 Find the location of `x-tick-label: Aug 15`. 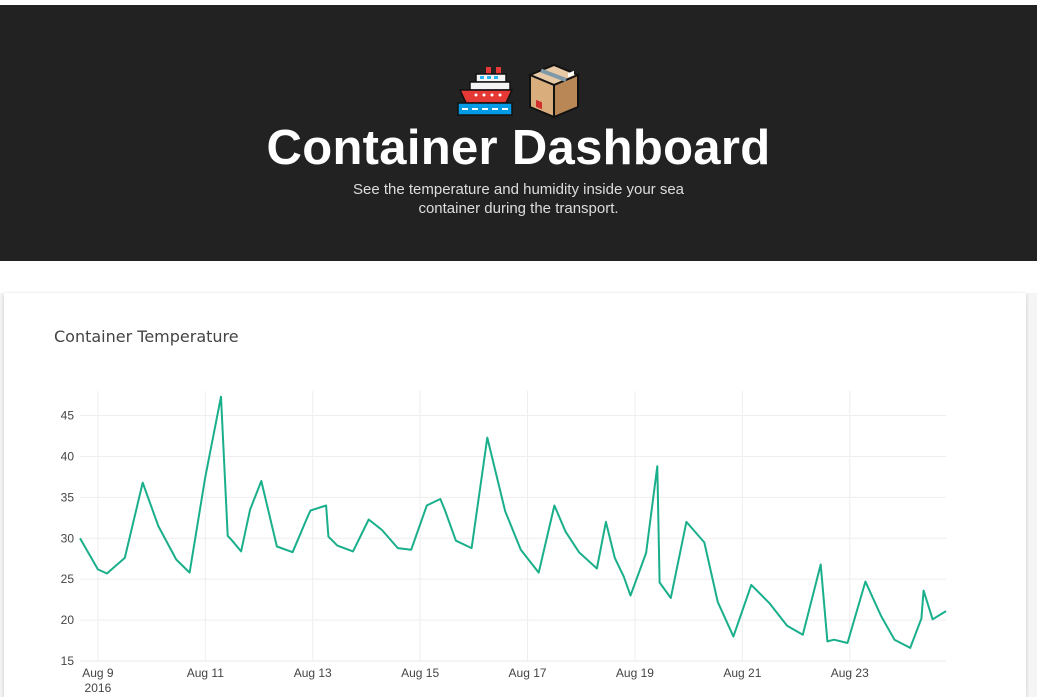

x-tick-label: Aug 15 is located at coordinates (420, 673).